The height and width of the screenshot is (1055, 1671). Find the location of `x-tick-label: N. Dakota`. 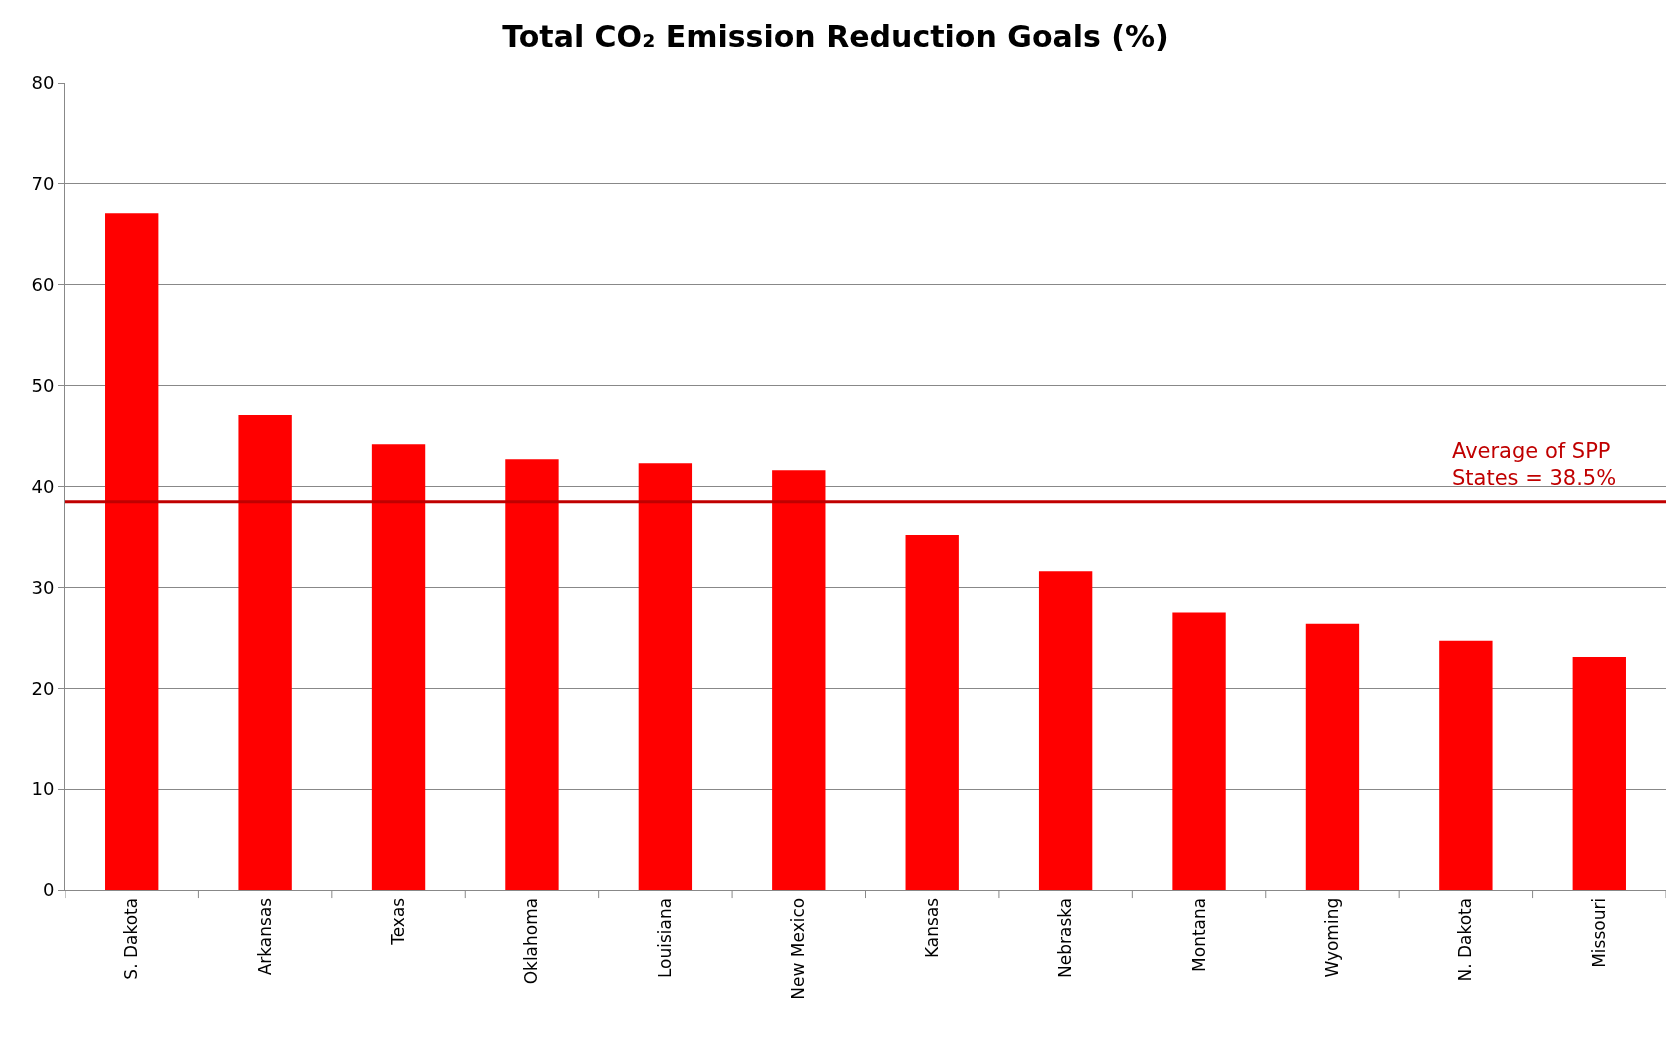

x-tick-label: N. Dakota is located at coordinates (1465, 939).